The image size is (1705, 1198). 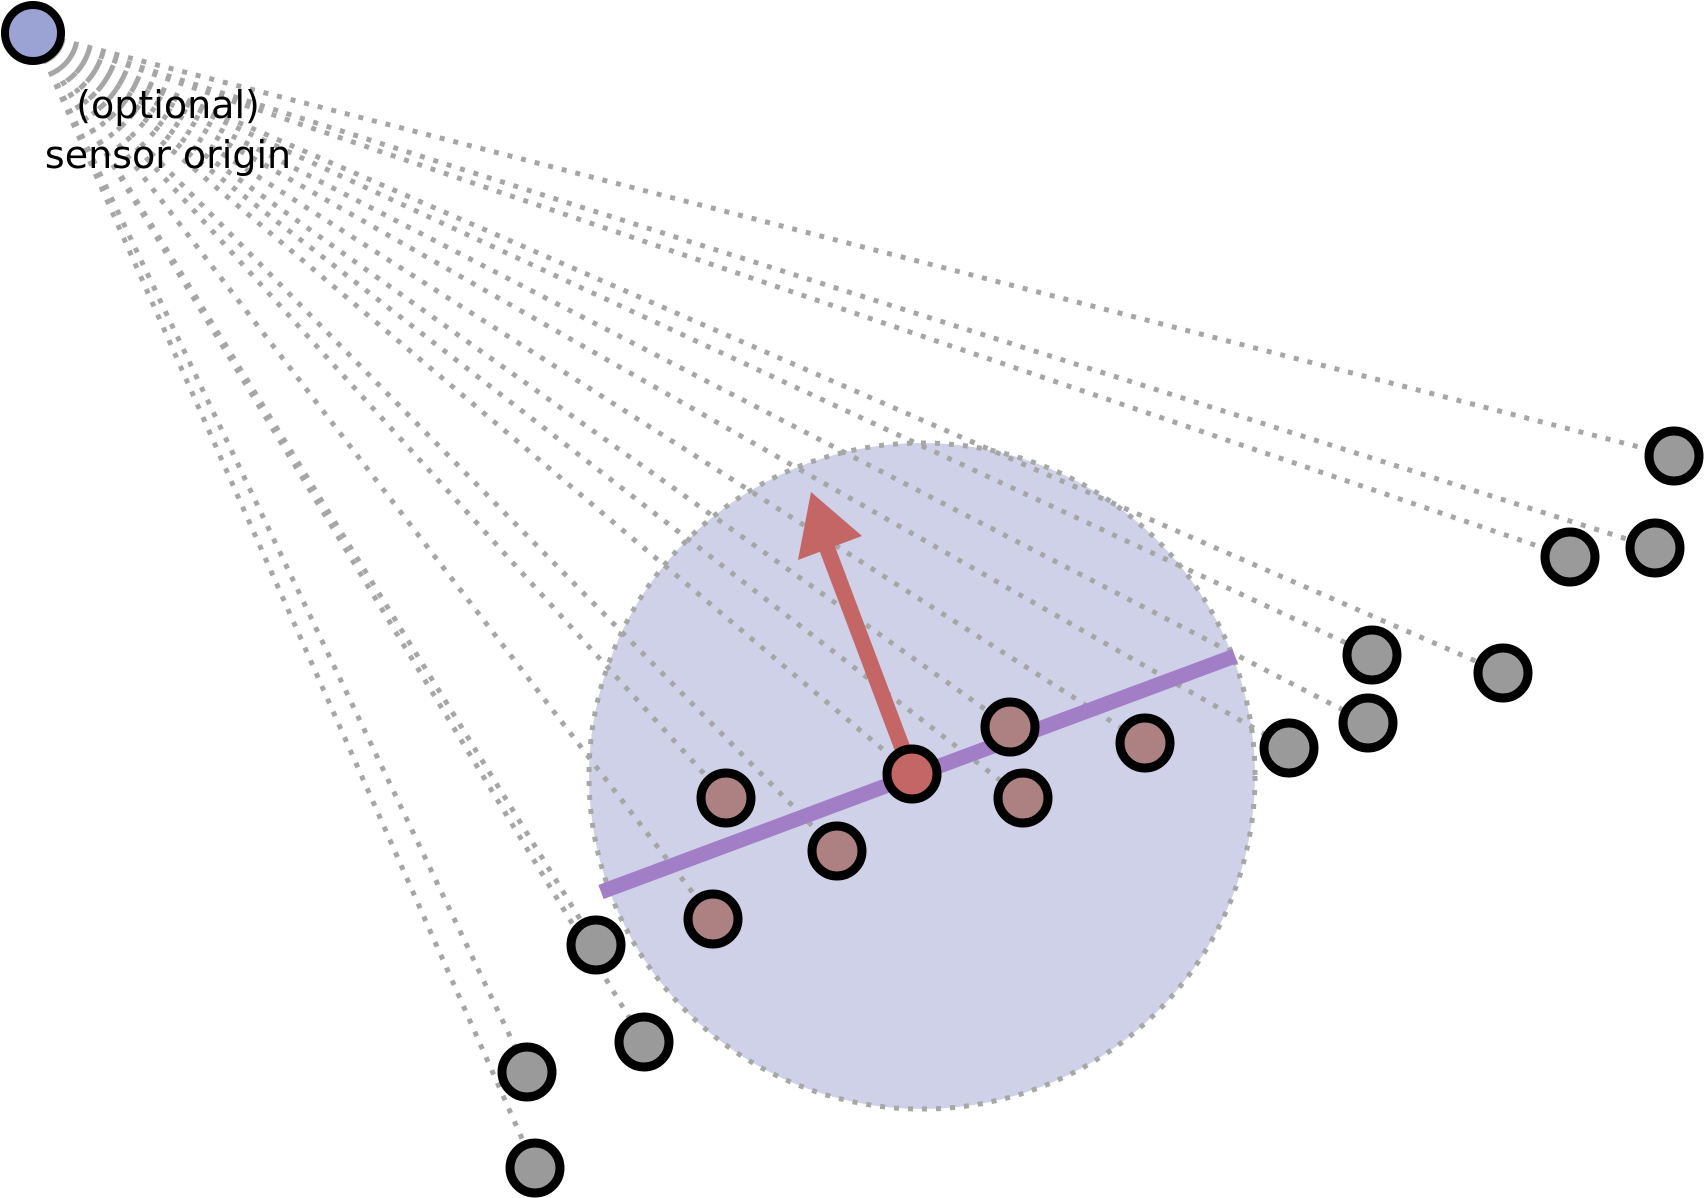 What do you see at coordinates (168, 105) in the screenshot?
I see `sensor-label-line1: (optional)` at bounding box center [168, 105].